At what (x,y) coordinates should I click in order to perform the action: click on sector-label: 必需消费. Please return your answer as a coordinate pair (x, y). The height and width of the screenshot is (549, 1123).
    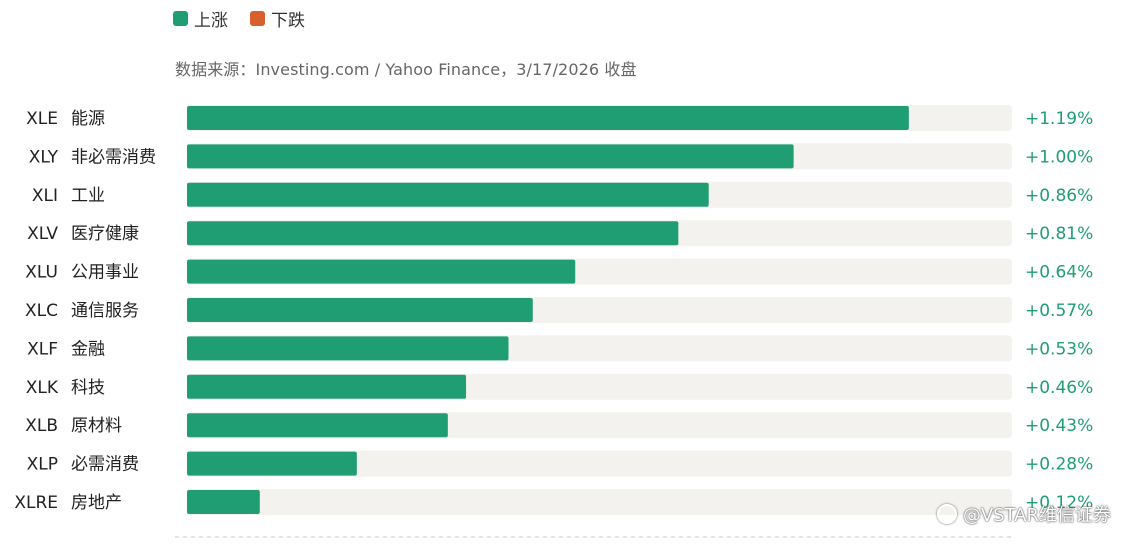
    Looking at the image, I should click on (105, 465).